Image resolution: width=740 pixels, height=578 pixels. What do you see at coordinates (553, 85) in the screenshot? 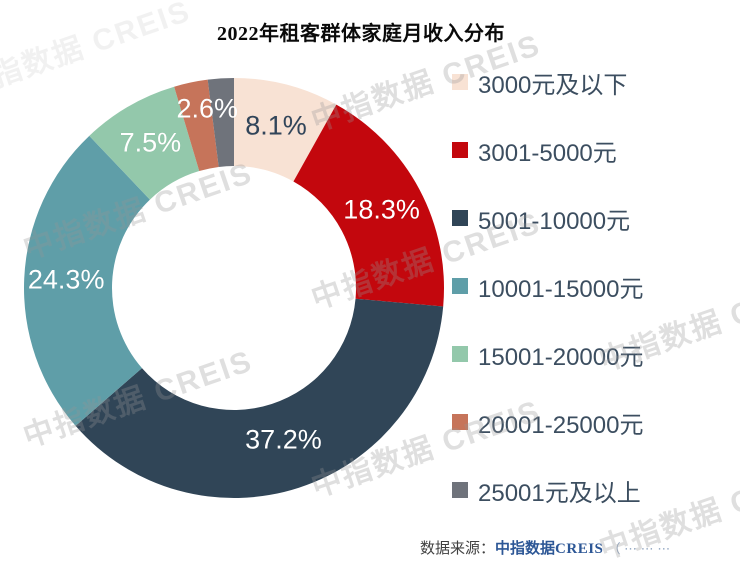
I see `legend-label: 3000元及以下` at bounding box center [553, 85].